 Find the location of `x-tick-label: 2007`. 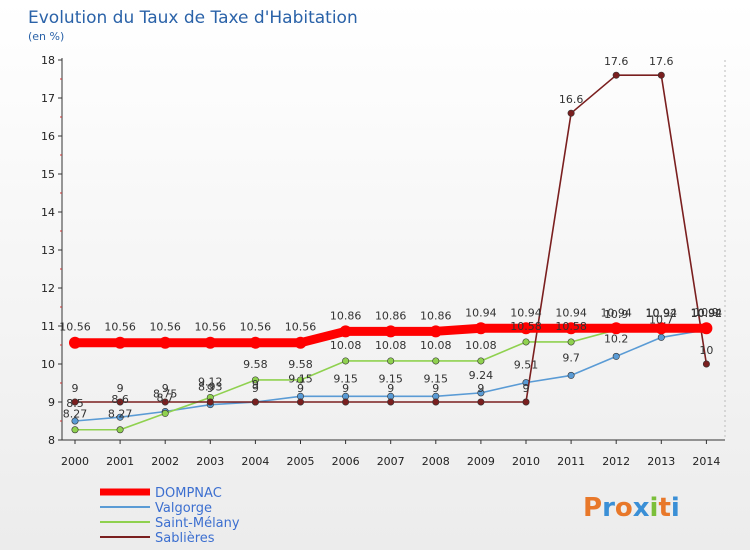

x-tick-label: 2007 is located at coordinates (391, 461).